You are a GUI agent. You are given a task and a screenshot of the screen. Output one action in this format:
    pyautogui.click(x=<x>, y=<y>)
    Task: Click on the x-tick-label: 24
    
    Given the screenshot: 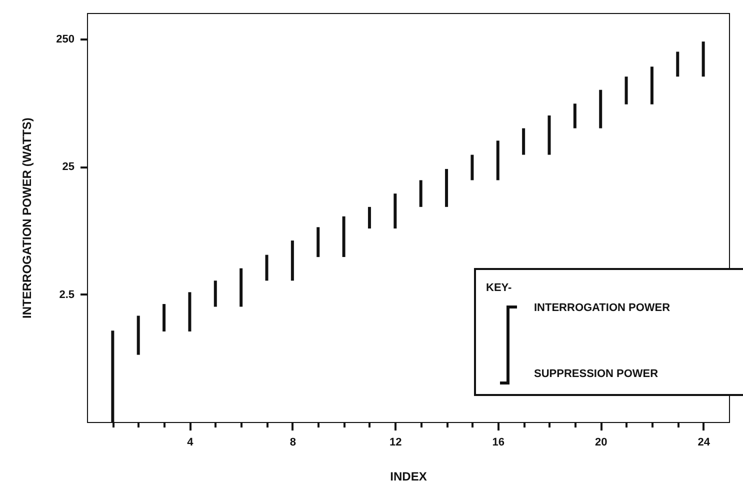 What is the action you would take?
    pyautogui.click(x=704, y=442)
    